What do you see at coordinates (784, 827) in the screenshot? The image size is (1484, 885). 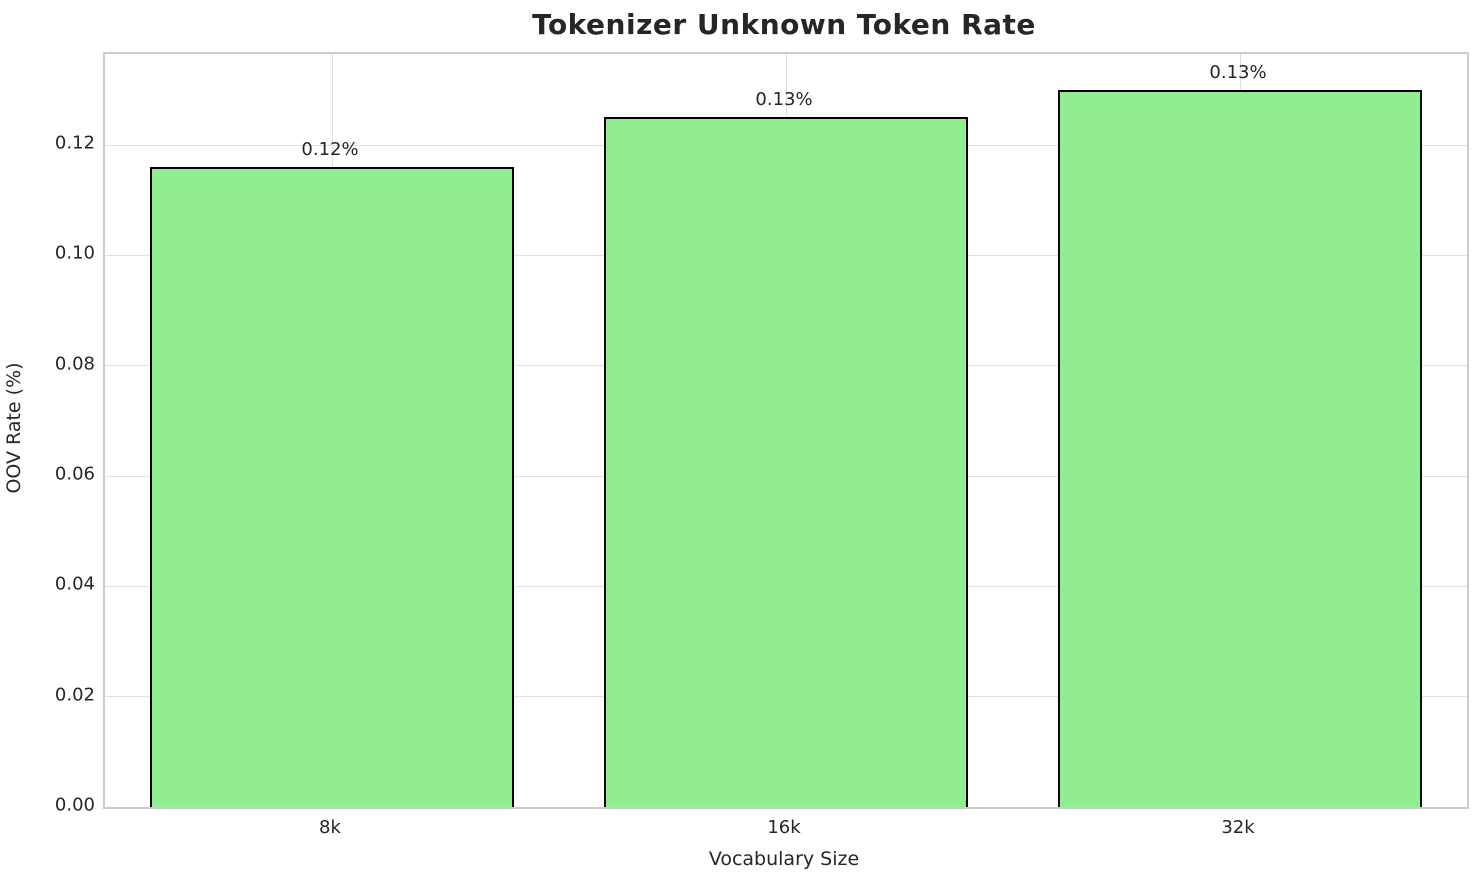 I see `x-tick-label: 16k` at bounding box center [784, 827].